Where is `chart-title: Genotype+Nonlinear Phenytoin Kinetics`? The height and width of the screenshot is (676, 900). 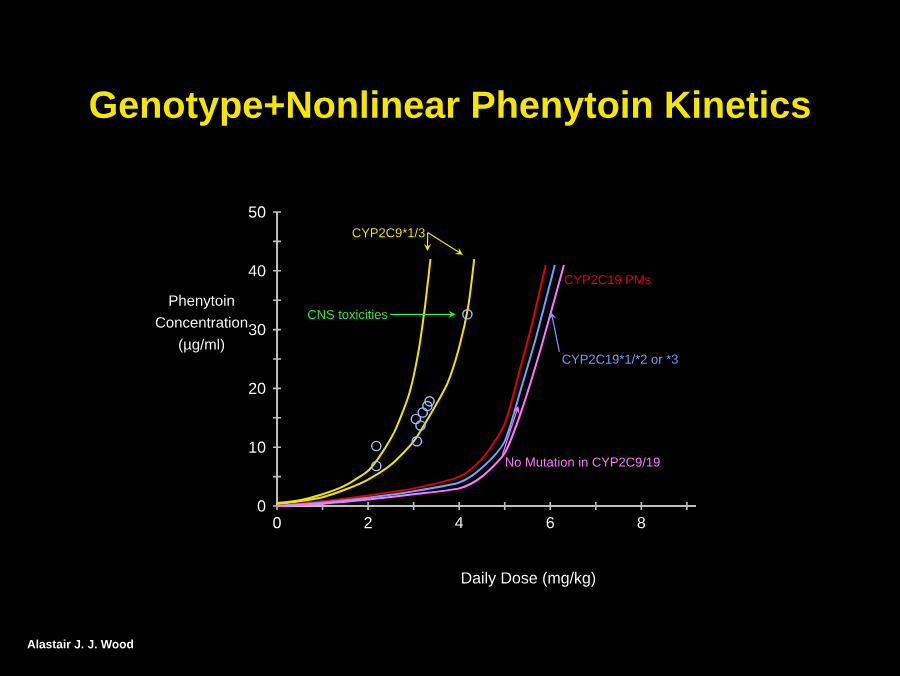
chart-title: Genotype+Nonlinear Phenytoin Kinetics is located at coordinates (450, 108).